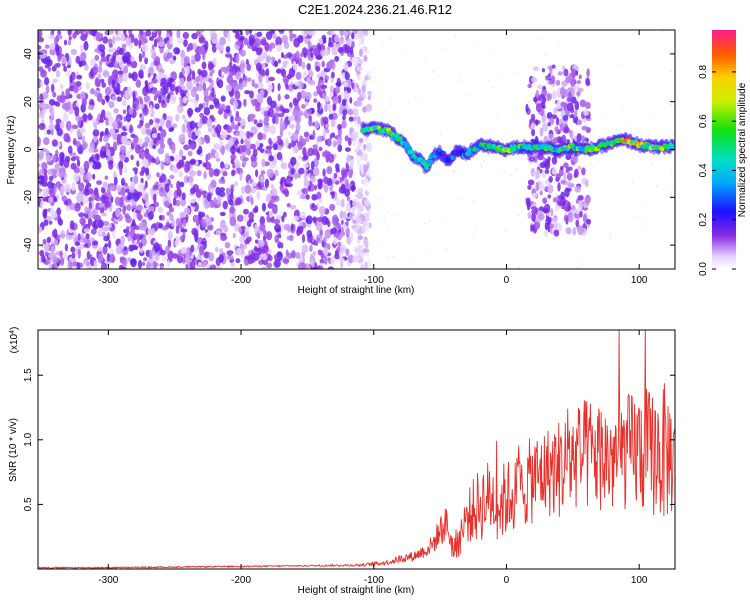  I want to click on spectrogram-y-tick-label: 40, so click(28, 54).